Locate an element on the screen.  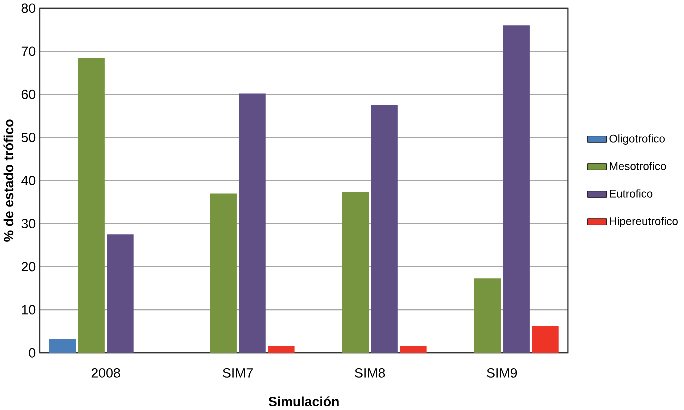
legend-label: Oligotrofico is located at coordinates (637, 139).